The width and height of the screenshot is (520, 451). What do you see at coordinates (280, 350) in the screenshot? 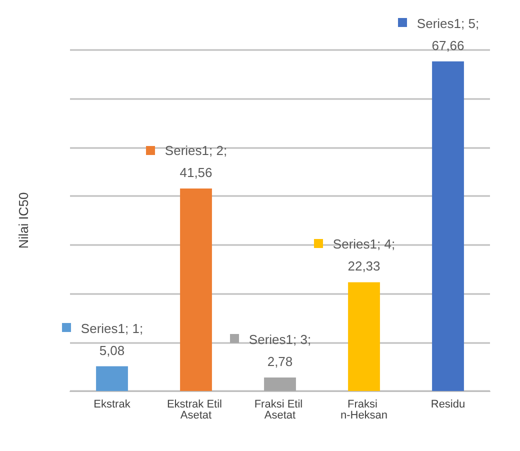
I see `data-label: Series1; 3; 2,78` at bounding box center [280, 350].